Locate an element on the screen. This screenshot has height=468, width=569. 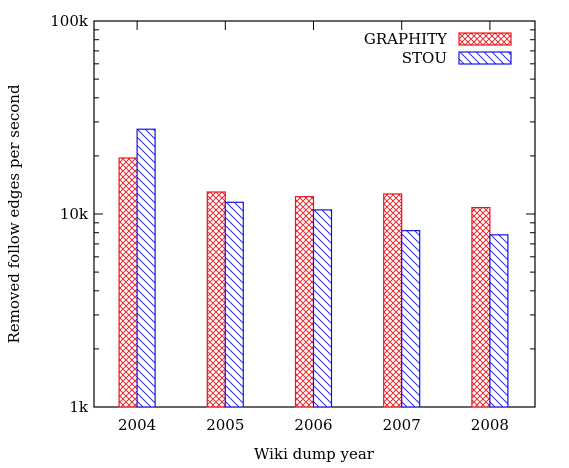
legend-swatch-stou is located at coordinates (485, 58).